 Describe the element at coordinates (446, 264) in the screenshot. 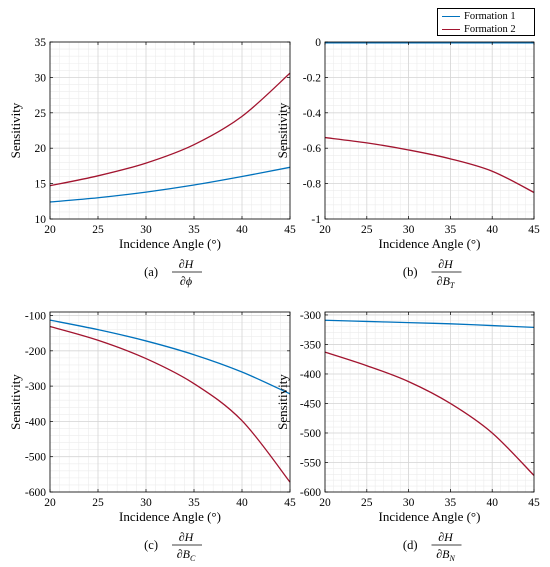

I see `caption-numerator-b: ∂H` at that location.